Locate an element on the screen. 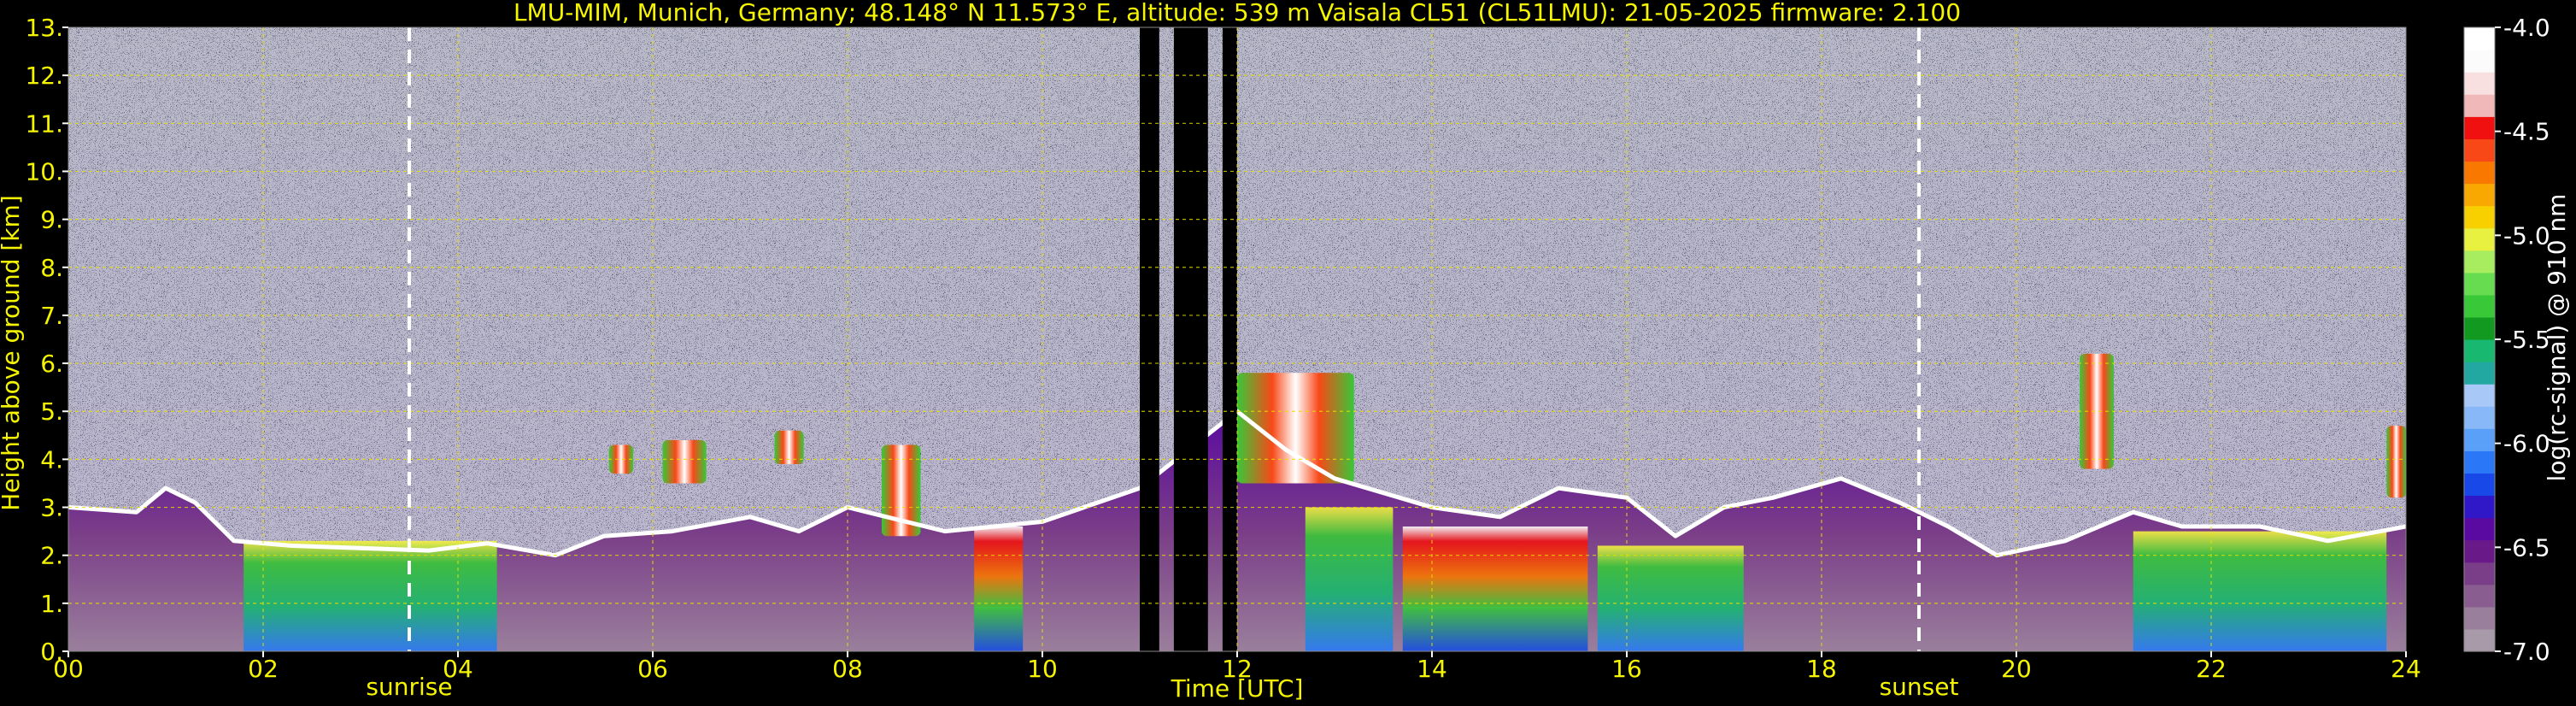  x-tick-label-04: 04 is located at coordinates (458, 669).